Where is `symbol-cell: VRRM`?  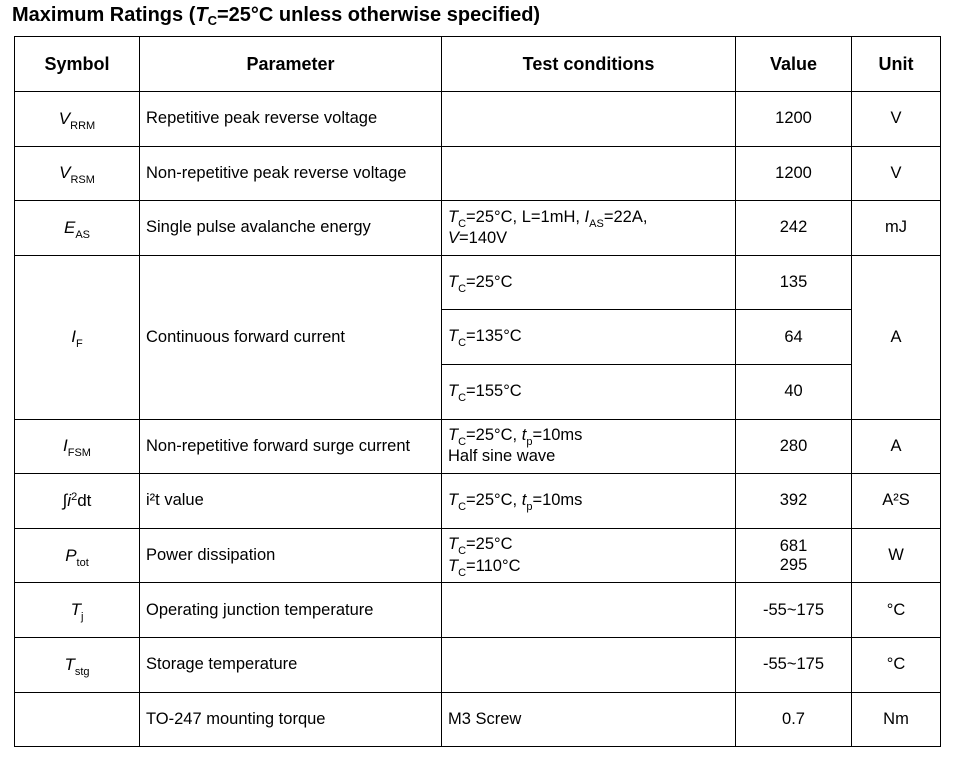 symbol-cell: VRRM is located at coordinates (77, 119).